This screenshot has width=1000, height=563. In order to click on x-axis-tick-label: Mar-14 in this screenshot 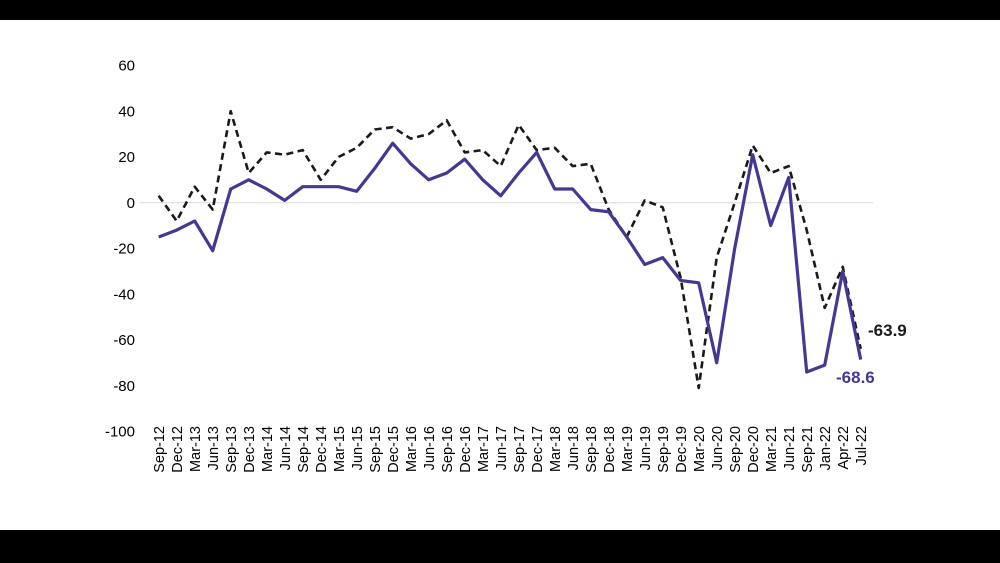, I will do `click(268, 449)`.